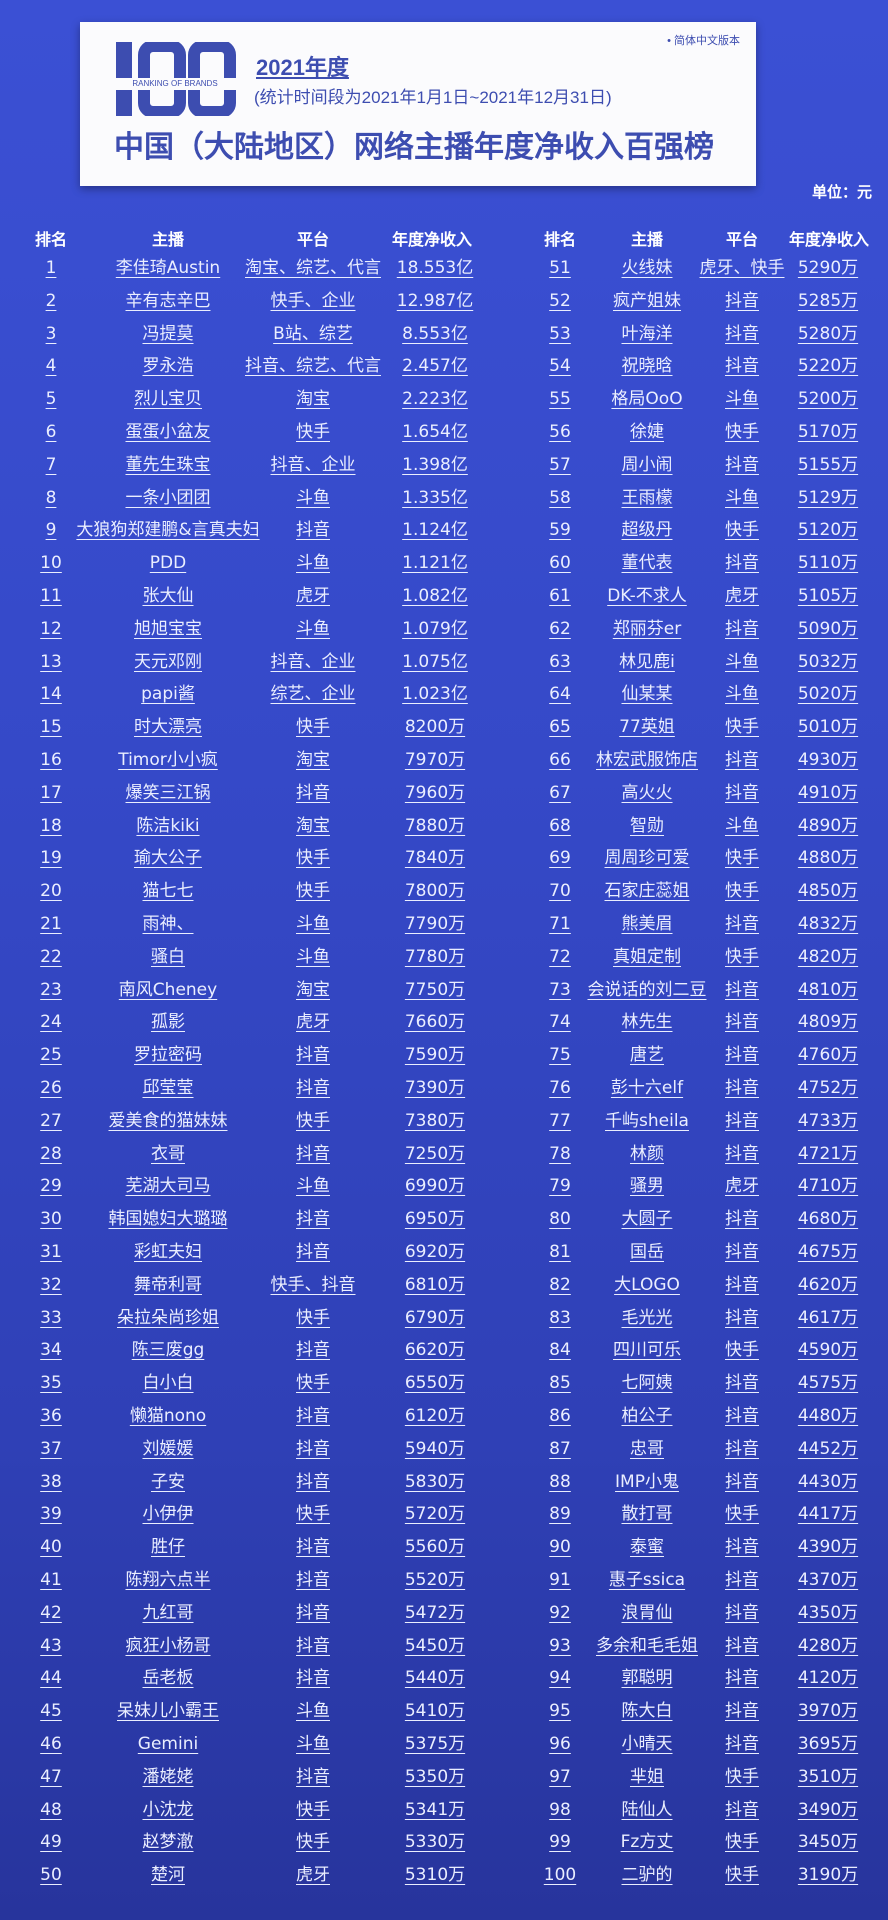 This screenshot has width=888, height=1920. I want to click on row-98-income: 3490万, so click(828, 1809).